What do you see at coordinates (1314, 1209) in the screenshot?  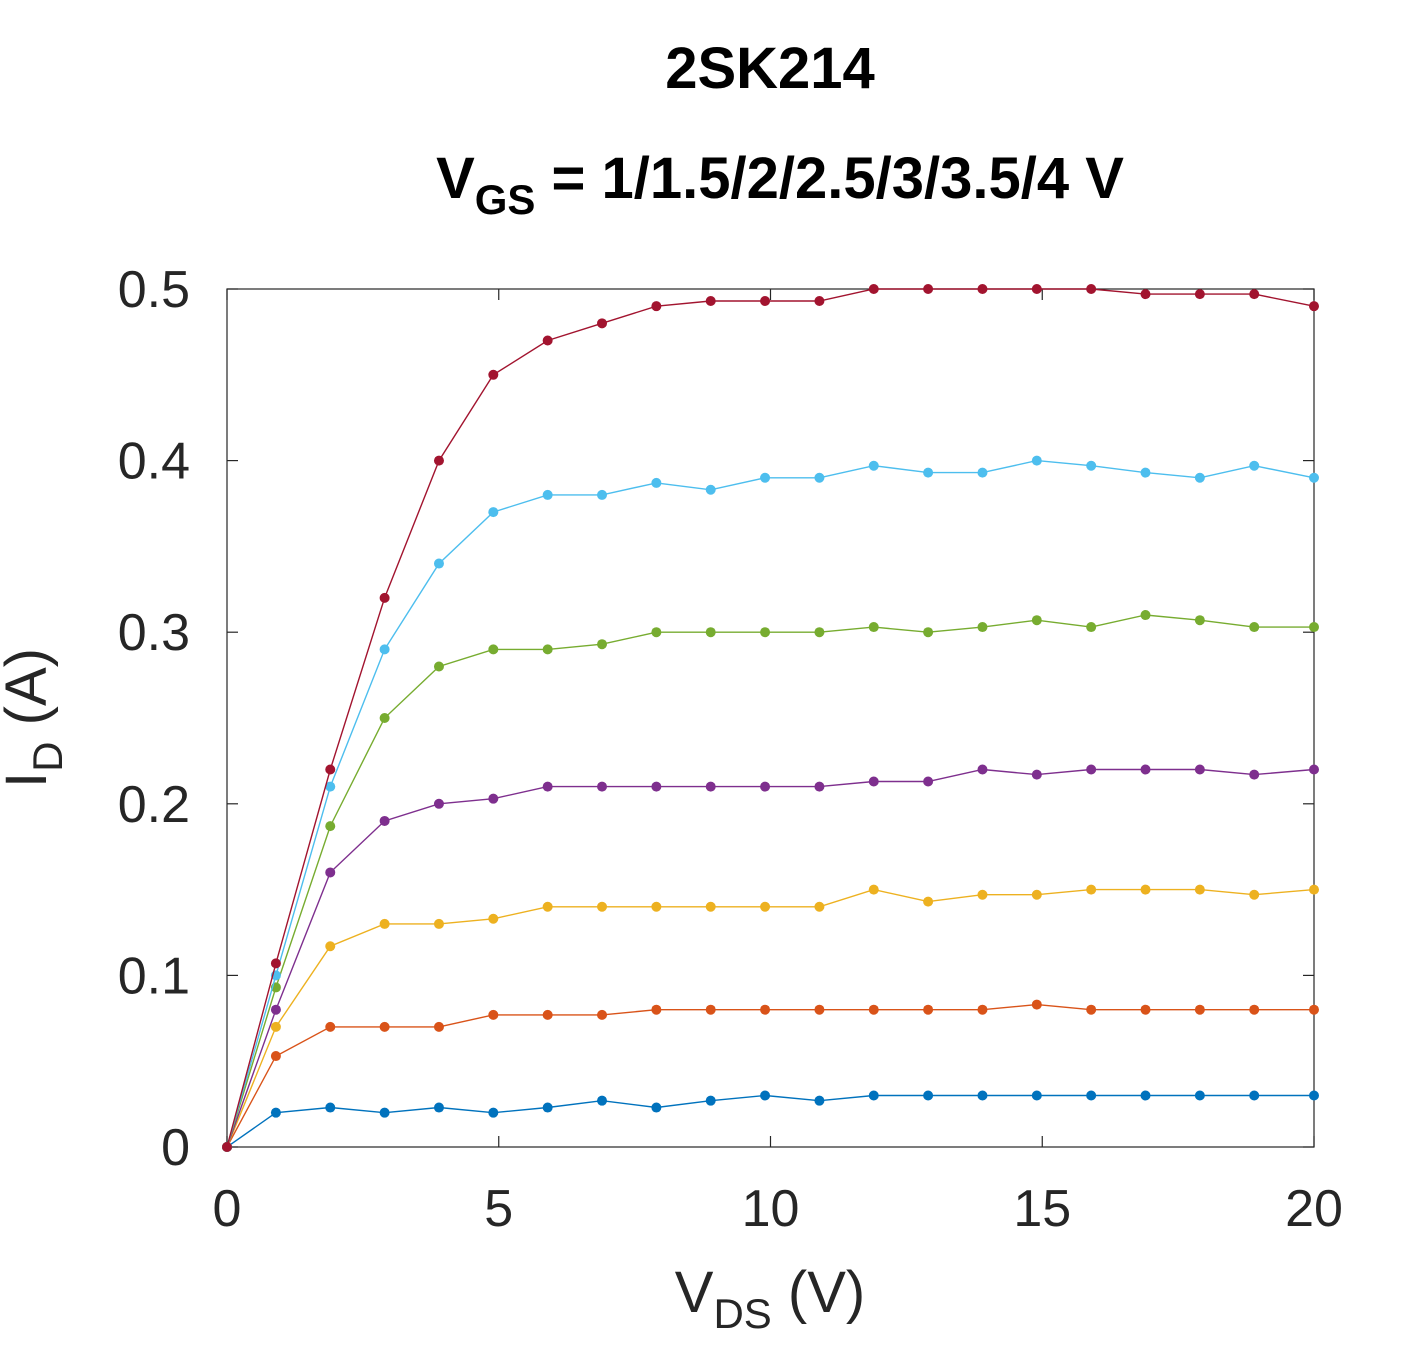 I see `x-tick-label-4: 20` at bounding box center [1314, 1209].